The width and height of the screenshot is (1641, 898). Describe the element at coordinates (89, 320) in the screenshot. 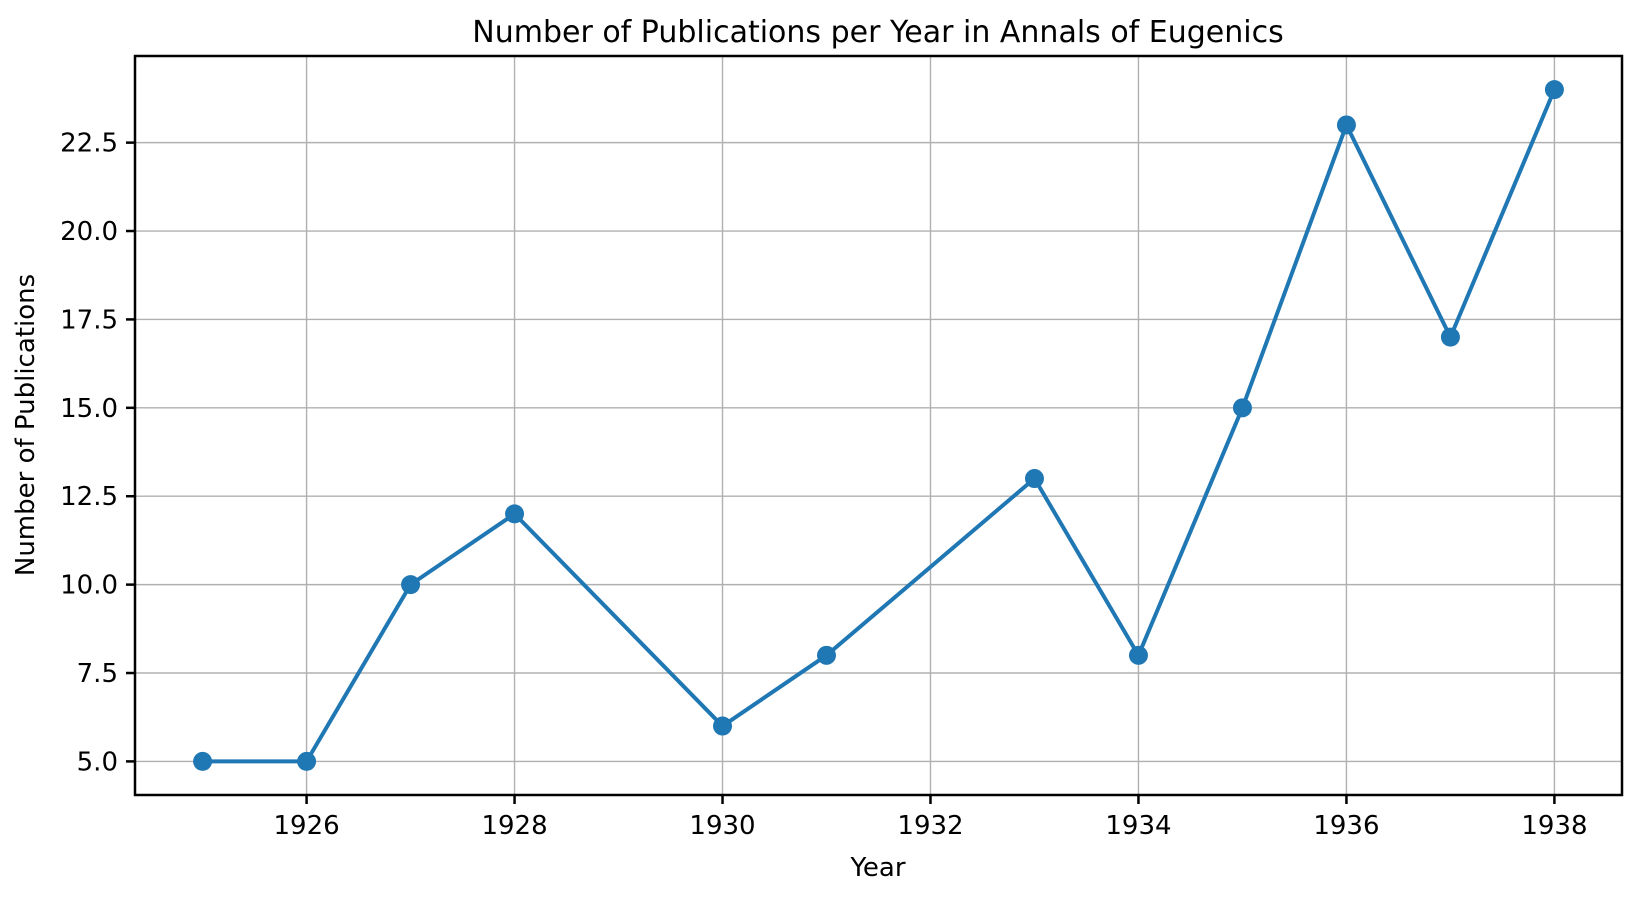

I see `y-tick-label: 17.5` at that location.